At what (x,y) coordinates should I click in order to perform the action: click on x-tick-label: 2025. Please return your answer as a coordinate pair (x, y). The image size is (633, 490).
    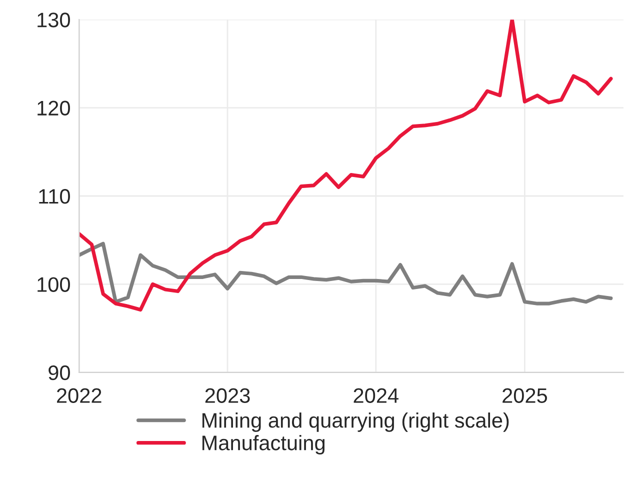
    Looking at the image, I should click on (525, 395).